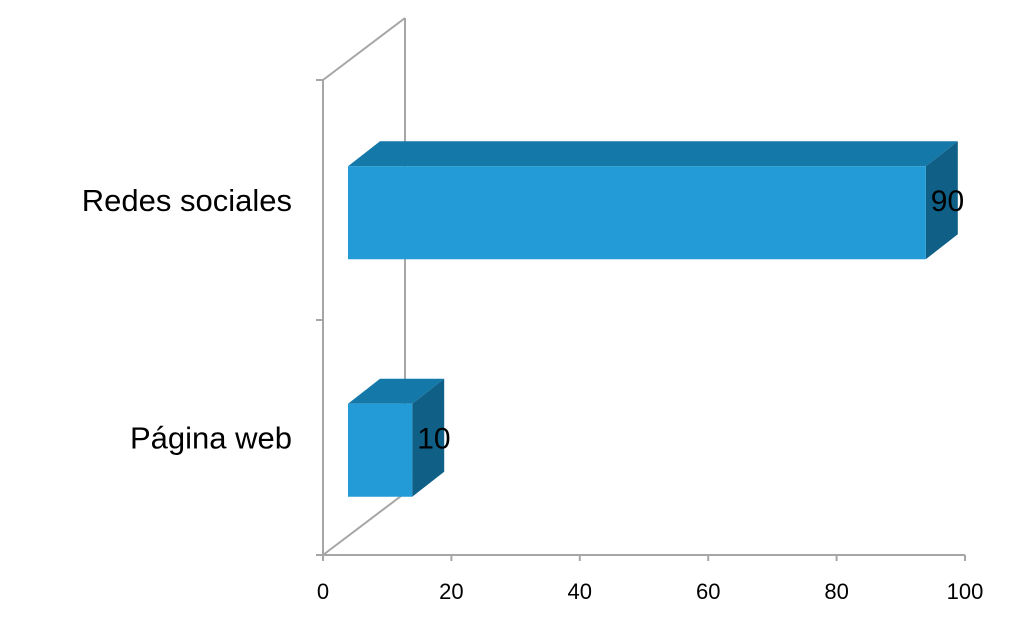 The image size is (1019, 641). Describe the element at coordinates (836, 591) in the screenshot. I see `x-tick-label: 80` at that location.